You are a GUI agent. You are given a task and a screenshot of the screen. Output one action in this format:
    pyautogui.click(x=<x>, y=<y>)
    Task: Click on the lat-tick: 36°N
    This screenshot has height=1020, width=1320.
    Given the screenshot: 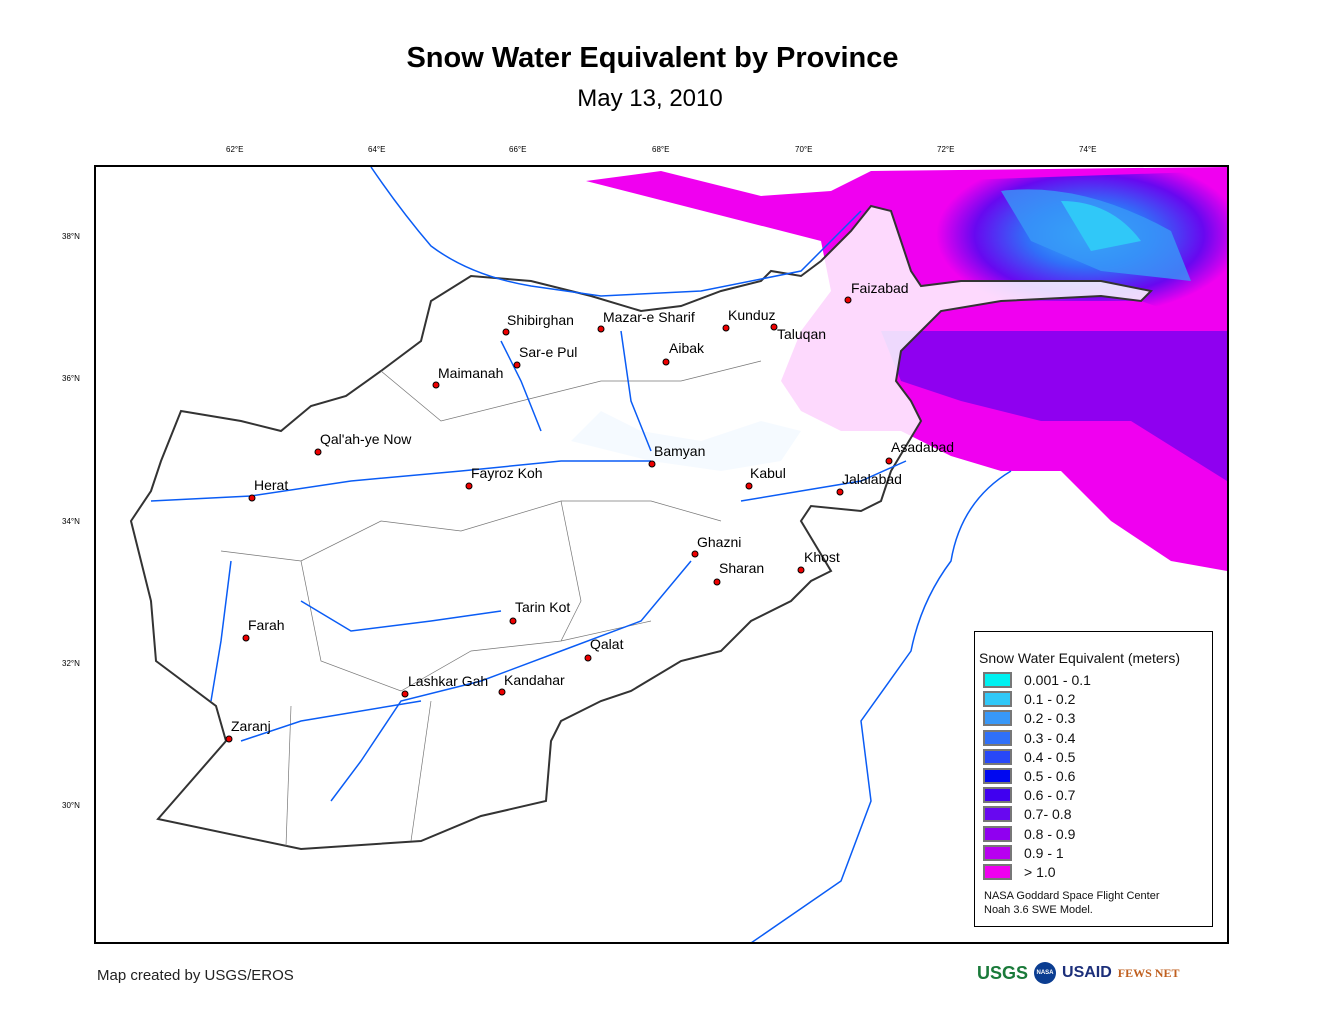 What is the action you would take?
    pyautogui.click(x=71, y=378)
    